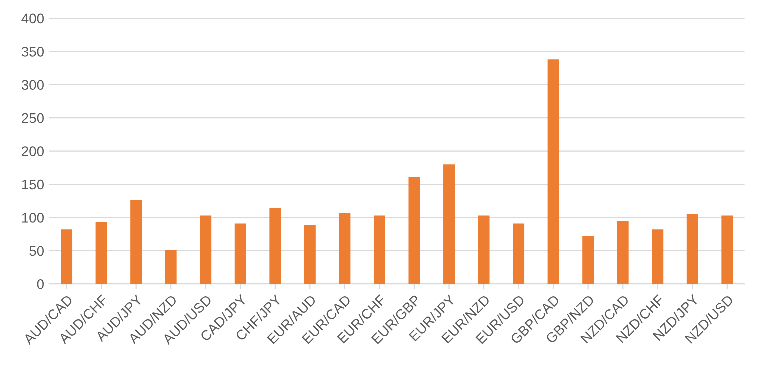 This screenshot has height=369, width=760. I want to click on y-tick-label: 0, so click(40, 284).